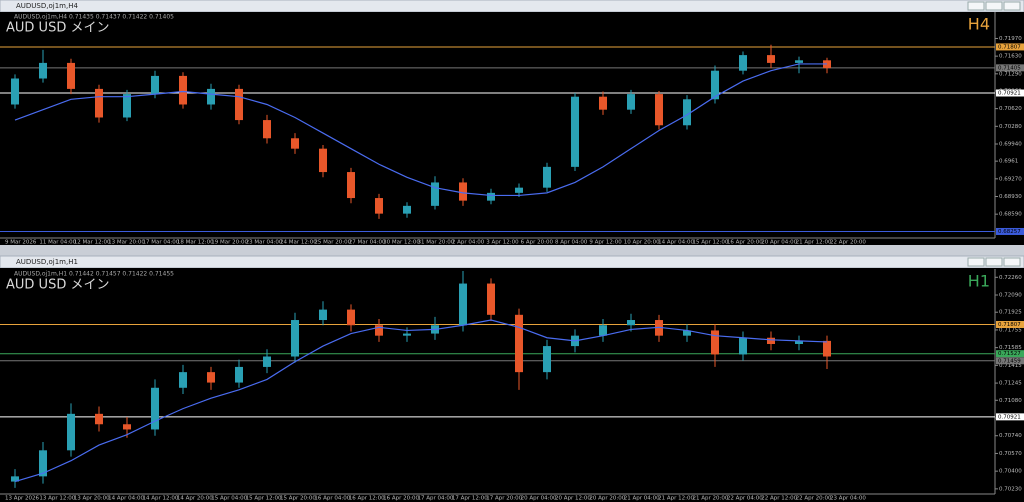  I want to click on x-tick-label: 13 Apr 2026, so click(22, 499).